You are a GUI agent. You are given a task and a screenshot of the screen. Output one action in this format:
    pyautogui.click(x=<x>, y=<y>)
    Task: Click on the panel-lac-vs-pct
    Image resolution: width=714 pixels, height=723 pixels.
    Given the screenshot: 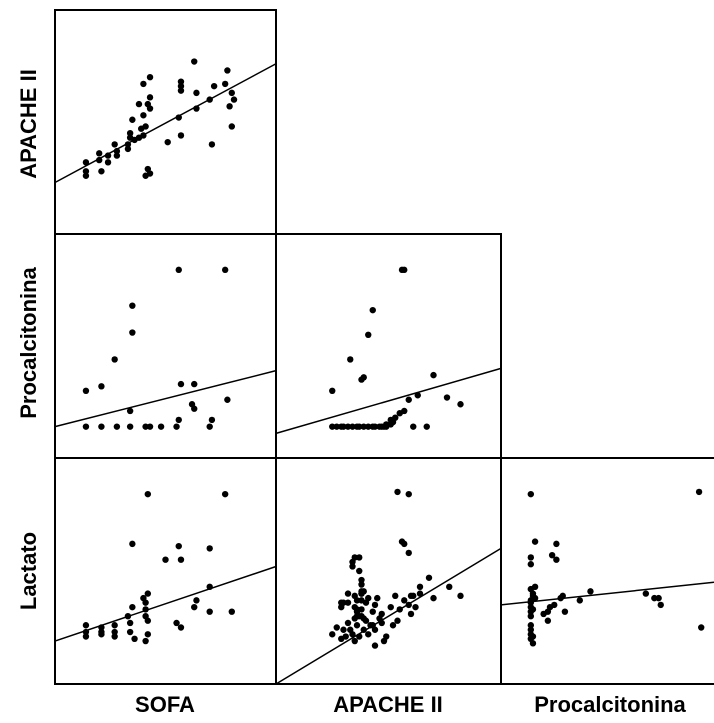 What is the action you would take?
    pyautogui.click(x=607, y=571)
    